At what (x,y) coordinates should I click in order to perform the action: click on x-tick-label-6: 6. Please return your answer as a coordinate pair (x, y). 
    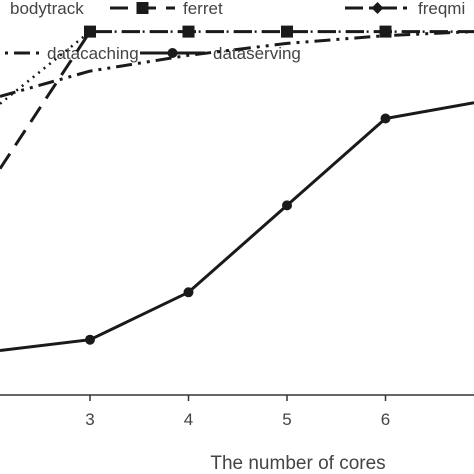
    Looking at the image, I should click on (385, 419).